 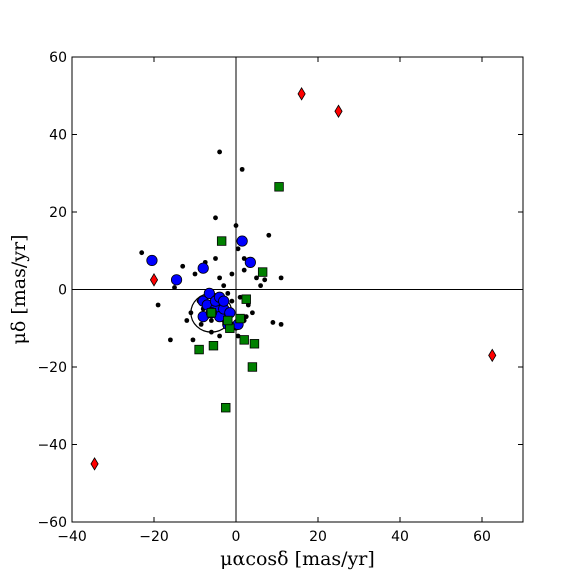 I want to click on y-tick-label: 0, so click(x=62, y=291).